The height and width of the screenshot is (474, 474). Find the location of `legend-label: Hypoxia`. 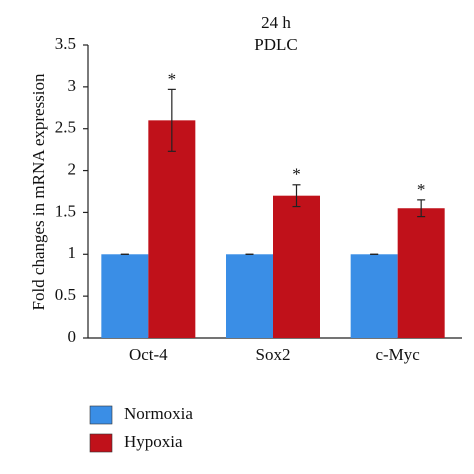

legend-label: Hypoxia is located at coordinates (153, 441).